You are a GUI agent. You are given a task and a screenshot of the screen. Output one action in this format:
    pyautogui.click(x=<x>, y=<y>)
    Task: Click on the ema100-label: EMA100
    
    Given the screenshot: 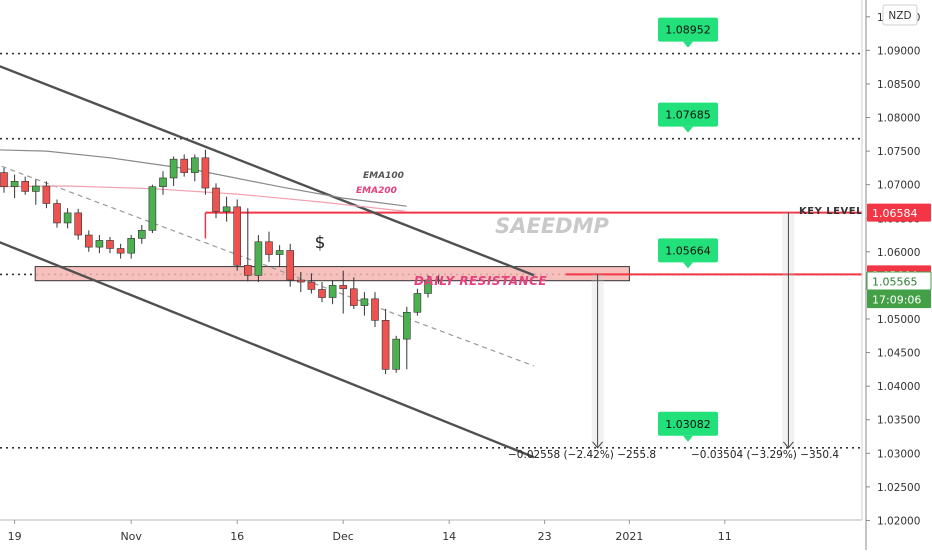 What is the action you would take?
    pyautogui.click(x=383, y=176)
    